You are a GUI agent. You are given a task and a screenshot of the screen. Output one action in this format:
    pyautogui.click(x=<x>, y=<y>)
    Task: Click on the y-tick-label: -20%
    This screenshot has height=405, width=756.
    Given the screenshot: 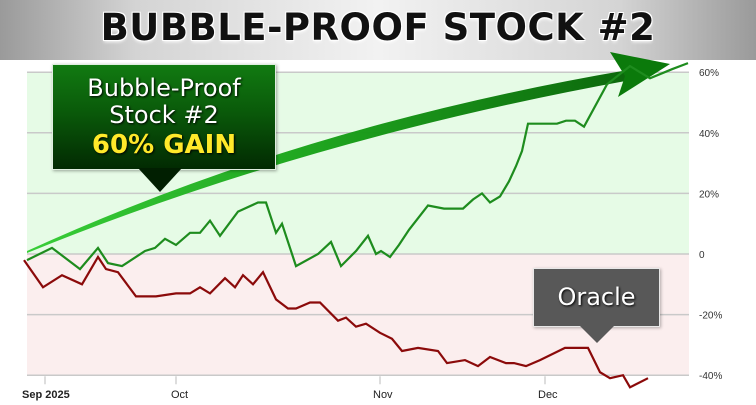 What is the action you would take?
    pyautogui.click(x=710, y=316)
    